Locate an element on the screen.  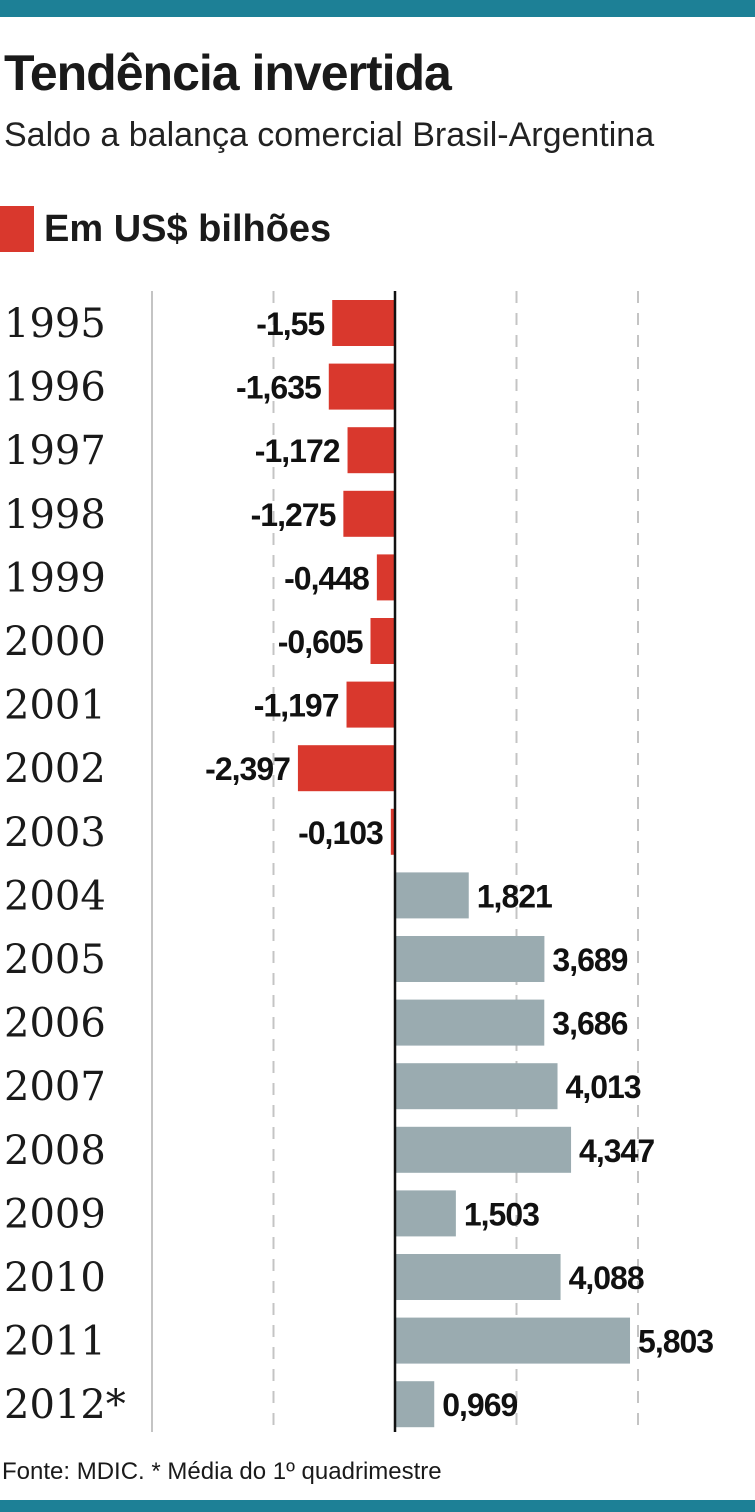
value-label: 4,013 is located at coordinates (603, 1087).